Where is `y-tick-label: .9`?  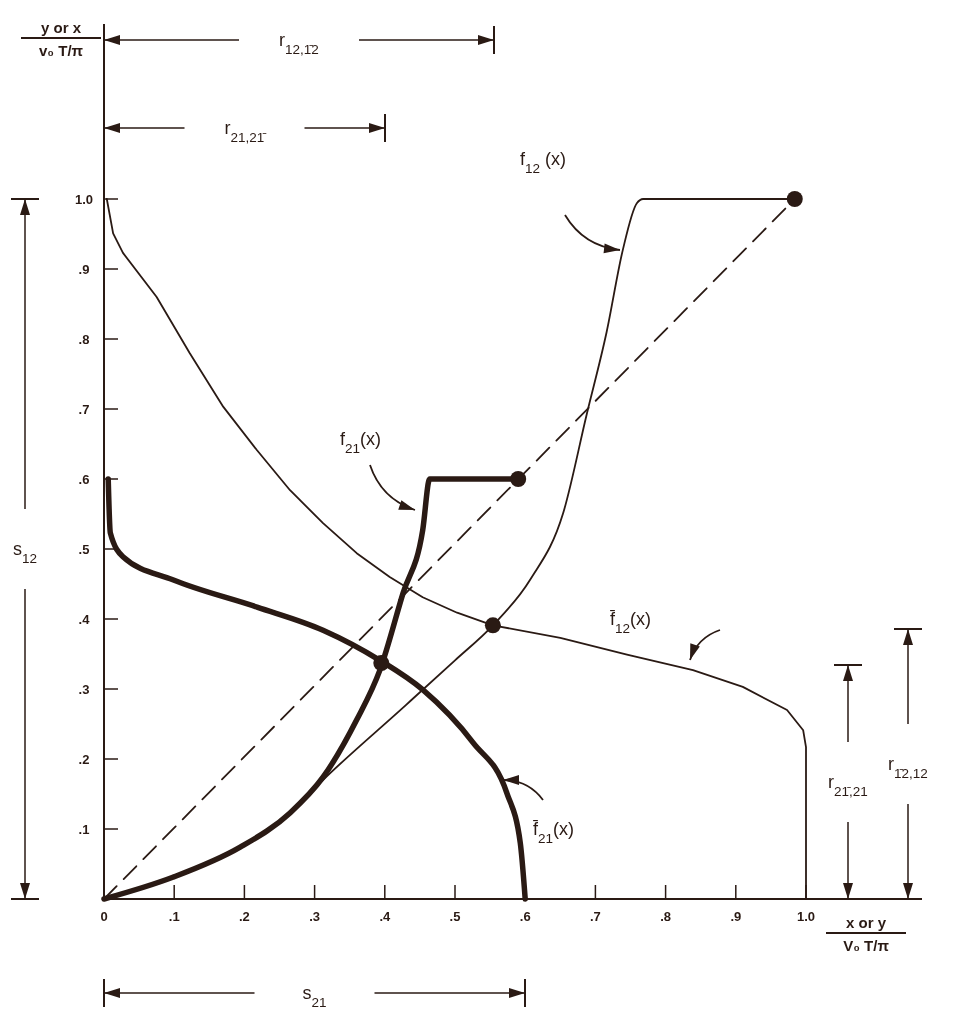 y-tick-label: .9 is located at coordinates (84, 269).